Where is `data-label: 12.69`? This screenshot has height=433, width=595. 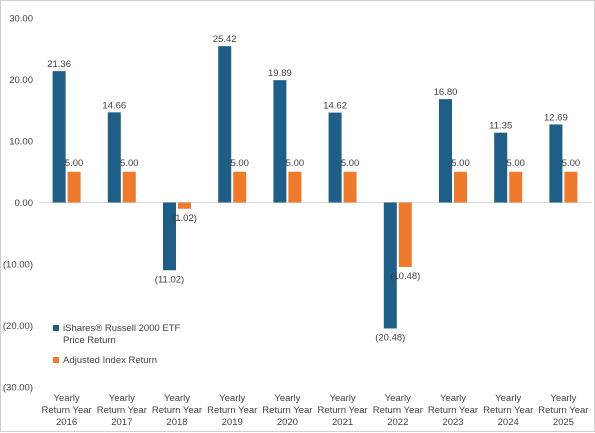 data-label: 12.69 is located at coordinates (556, 117).